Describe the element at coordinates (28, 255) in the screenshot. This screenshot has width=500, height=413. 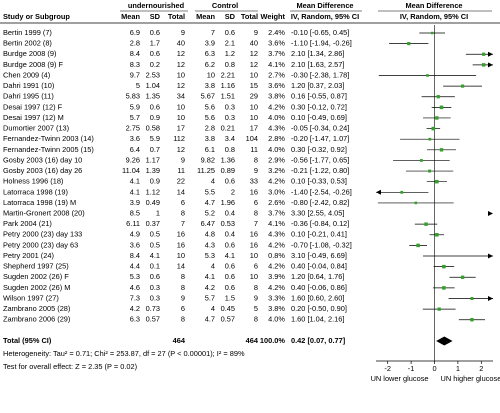
I see `study-name: Petry 2001 (24)` at that location.